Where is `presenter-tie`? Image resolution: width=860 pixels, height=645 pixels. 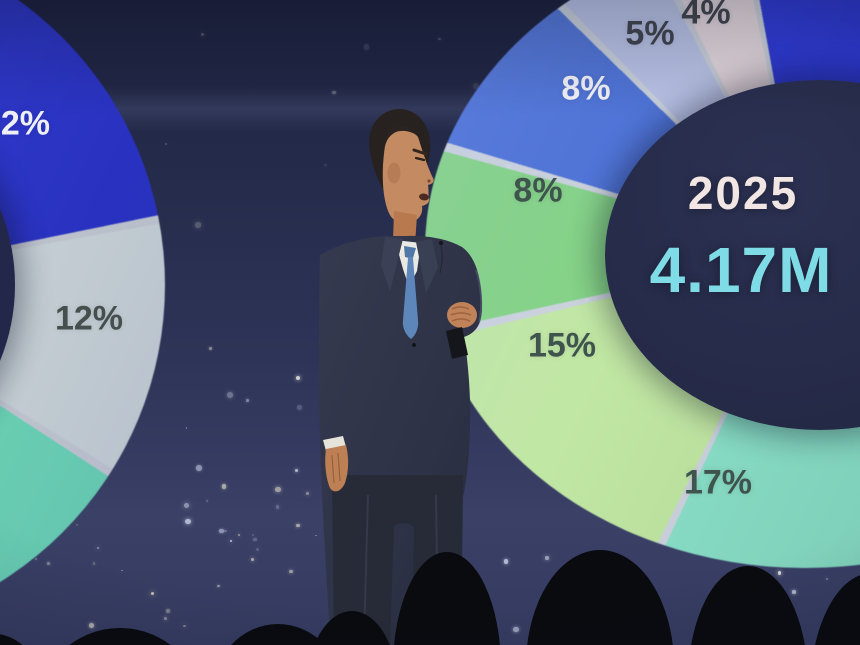 presenter-tie is located at coordinates (410, 298).